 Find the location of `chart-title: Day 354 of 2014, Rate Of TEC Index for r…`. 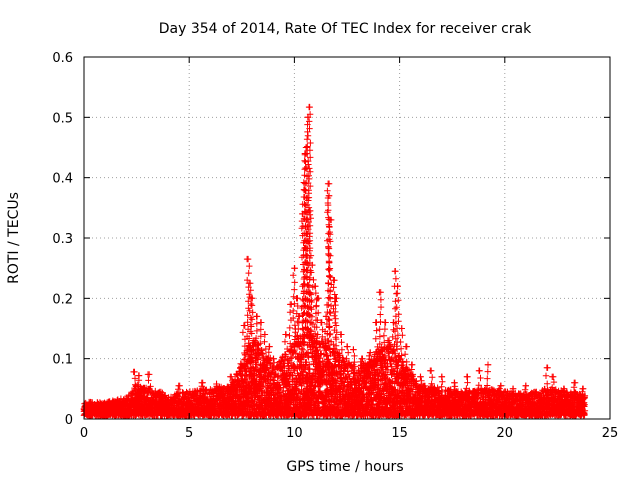

chart-title: Day 354 of 2014, Rate Of TEC Index for r… is located at coordinates (345, 29).